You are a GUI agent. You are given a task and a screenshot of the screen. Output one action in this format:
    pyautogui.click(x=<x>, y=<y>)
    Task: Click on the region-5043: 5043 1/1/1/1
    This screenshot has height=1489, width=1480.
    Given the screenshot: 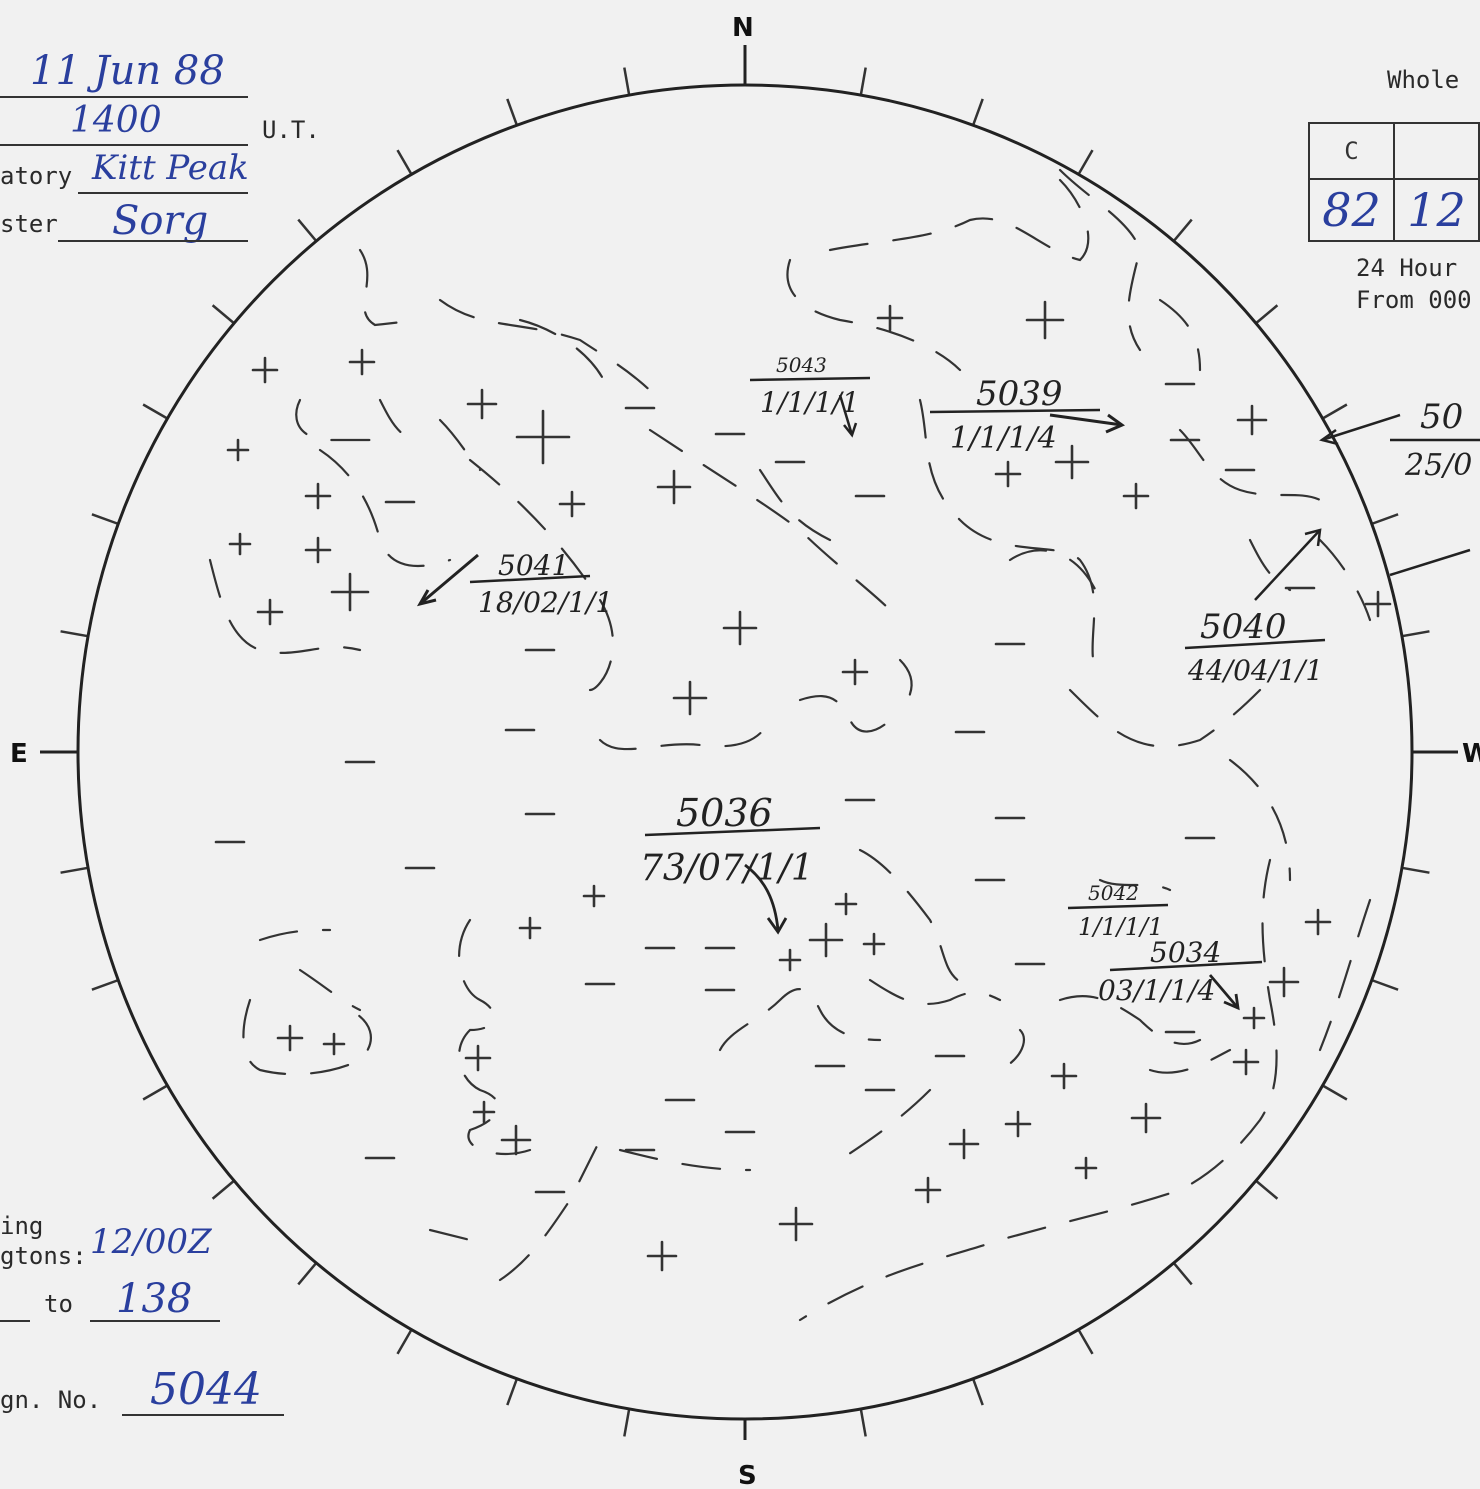 What is the action you would take?
    pyautogui.click(x=810, y=395)
    